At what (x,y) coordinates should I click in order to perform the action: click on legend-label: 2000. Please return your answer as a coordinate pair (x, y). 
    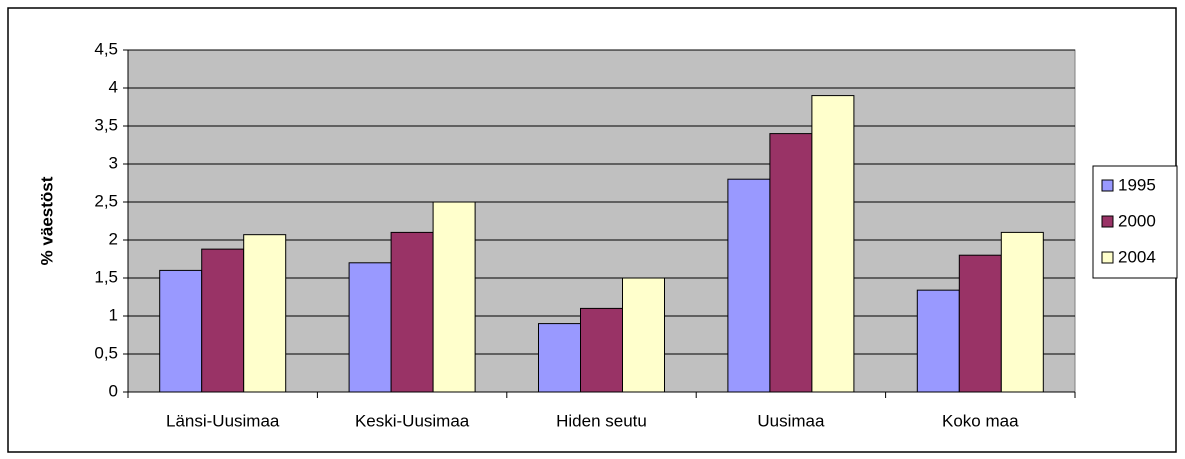
    Looking at the image, I should click on (1137, 220).